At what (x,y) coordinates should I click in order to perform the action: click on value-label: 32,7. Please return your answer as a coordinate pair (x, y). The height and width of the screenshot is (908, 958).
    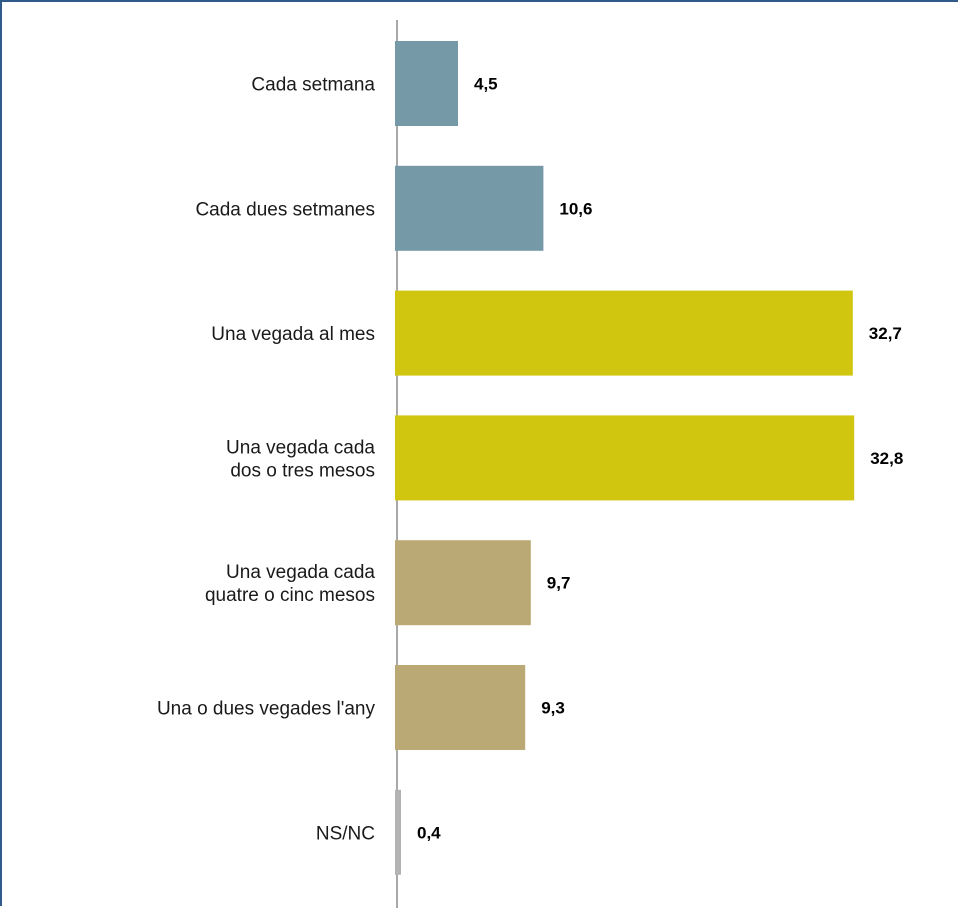
    Looking at the image, I should click on (885, 333).